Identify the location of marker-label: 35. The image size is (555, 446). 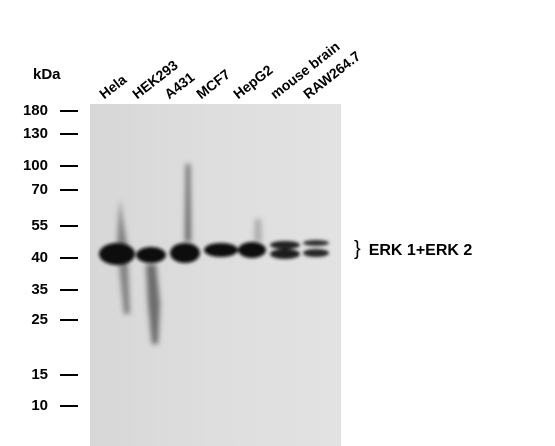
(39, 289).